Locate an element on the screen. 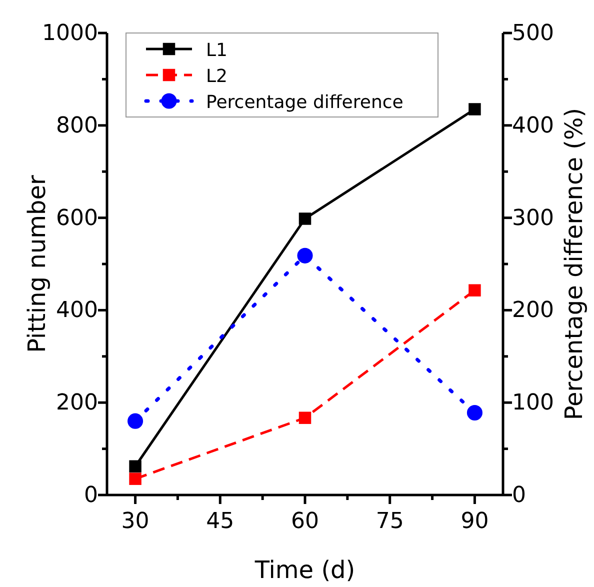 The height and width of the screenshot is (587, 594). y2-tick-label: 500 is located at coordinates (533, 33).